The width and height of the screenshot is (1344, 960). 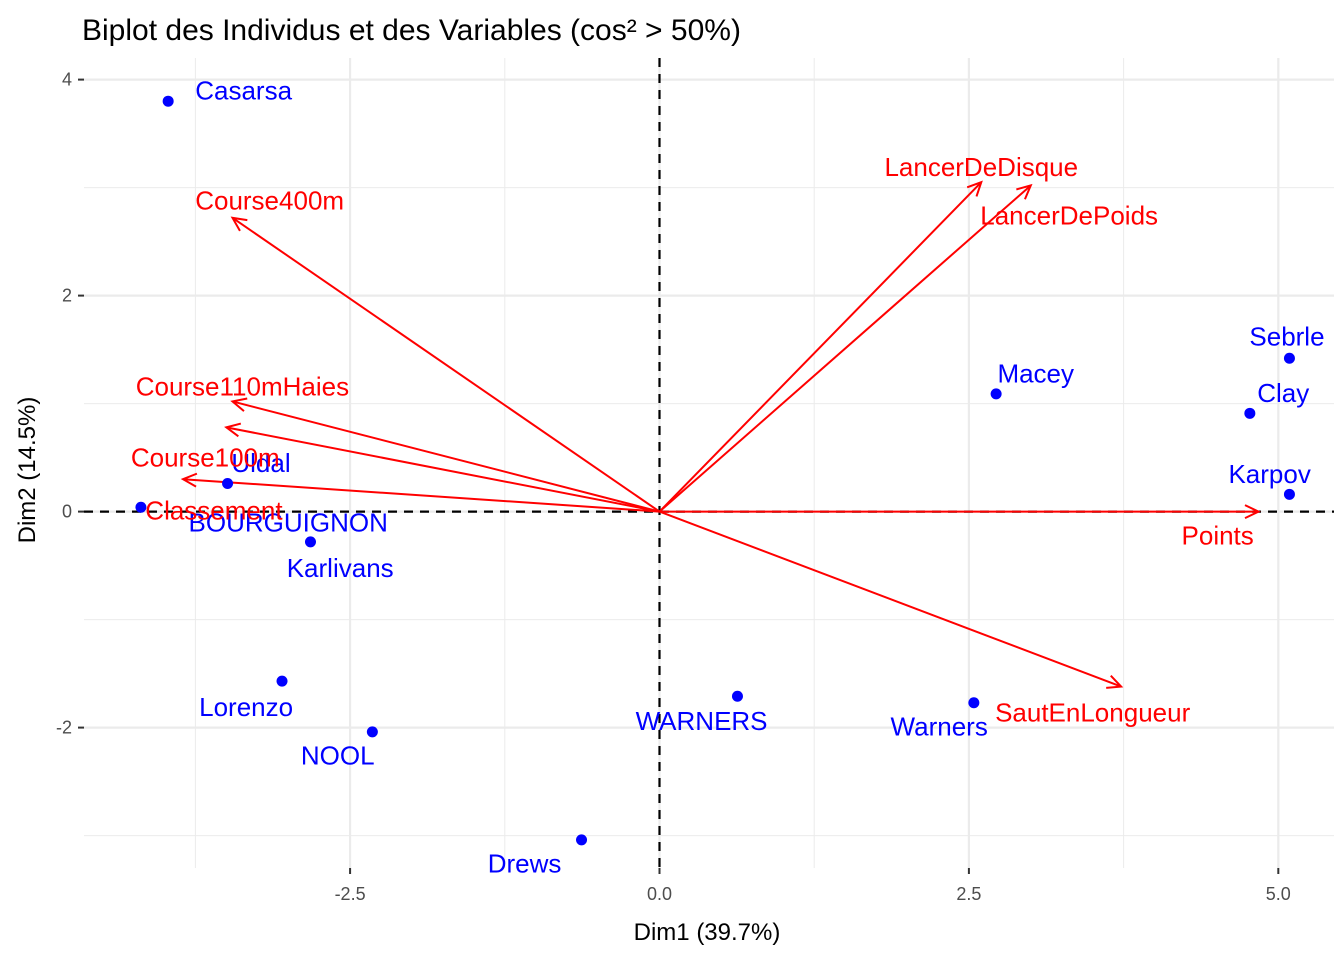 What do you see at coordinates (239, 224) in the screenshot?
I see `arrow-course400m-head` at bounding box center [239, 224].